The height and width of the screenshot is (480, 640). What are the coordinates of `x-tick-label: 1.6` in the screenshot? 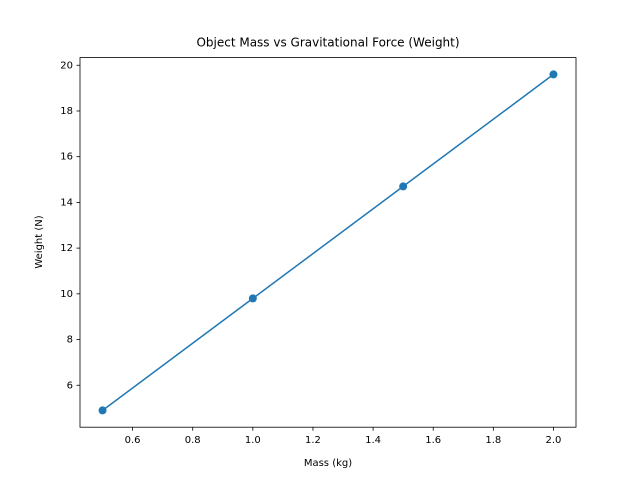 It's located at (433, 440).